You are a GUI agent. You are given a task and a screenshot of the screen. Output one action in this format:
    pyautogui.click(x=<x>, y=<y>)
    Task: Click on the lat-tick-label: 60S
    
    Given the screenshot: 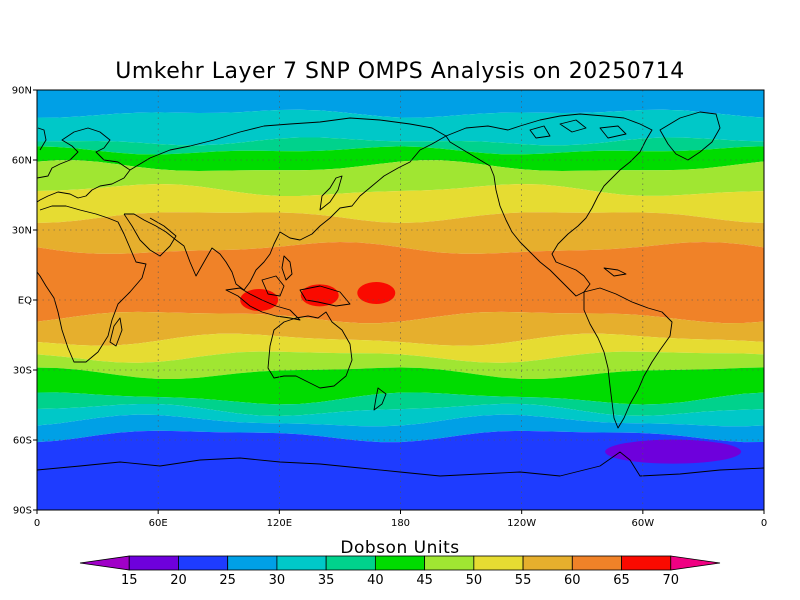 What is the action you would take?
    pyautogui.click(x=22, y=441)
    